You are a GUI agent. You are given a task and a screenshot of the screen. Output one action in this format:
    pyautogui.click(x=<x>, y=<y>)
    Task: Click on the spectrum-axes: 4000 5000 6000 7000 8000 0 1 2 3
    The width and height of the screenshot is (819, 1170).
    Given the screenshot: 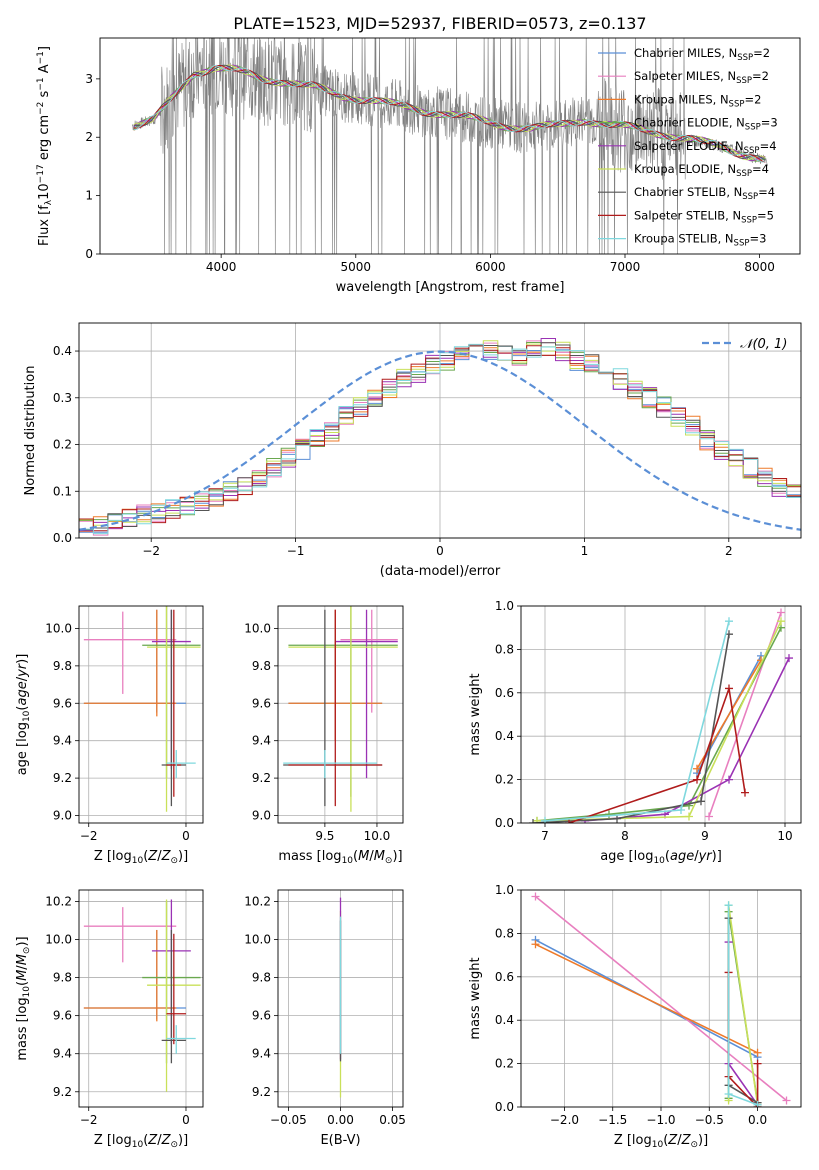 What is the action you would take?
    pyautogui.click(x=430, y=173)
    